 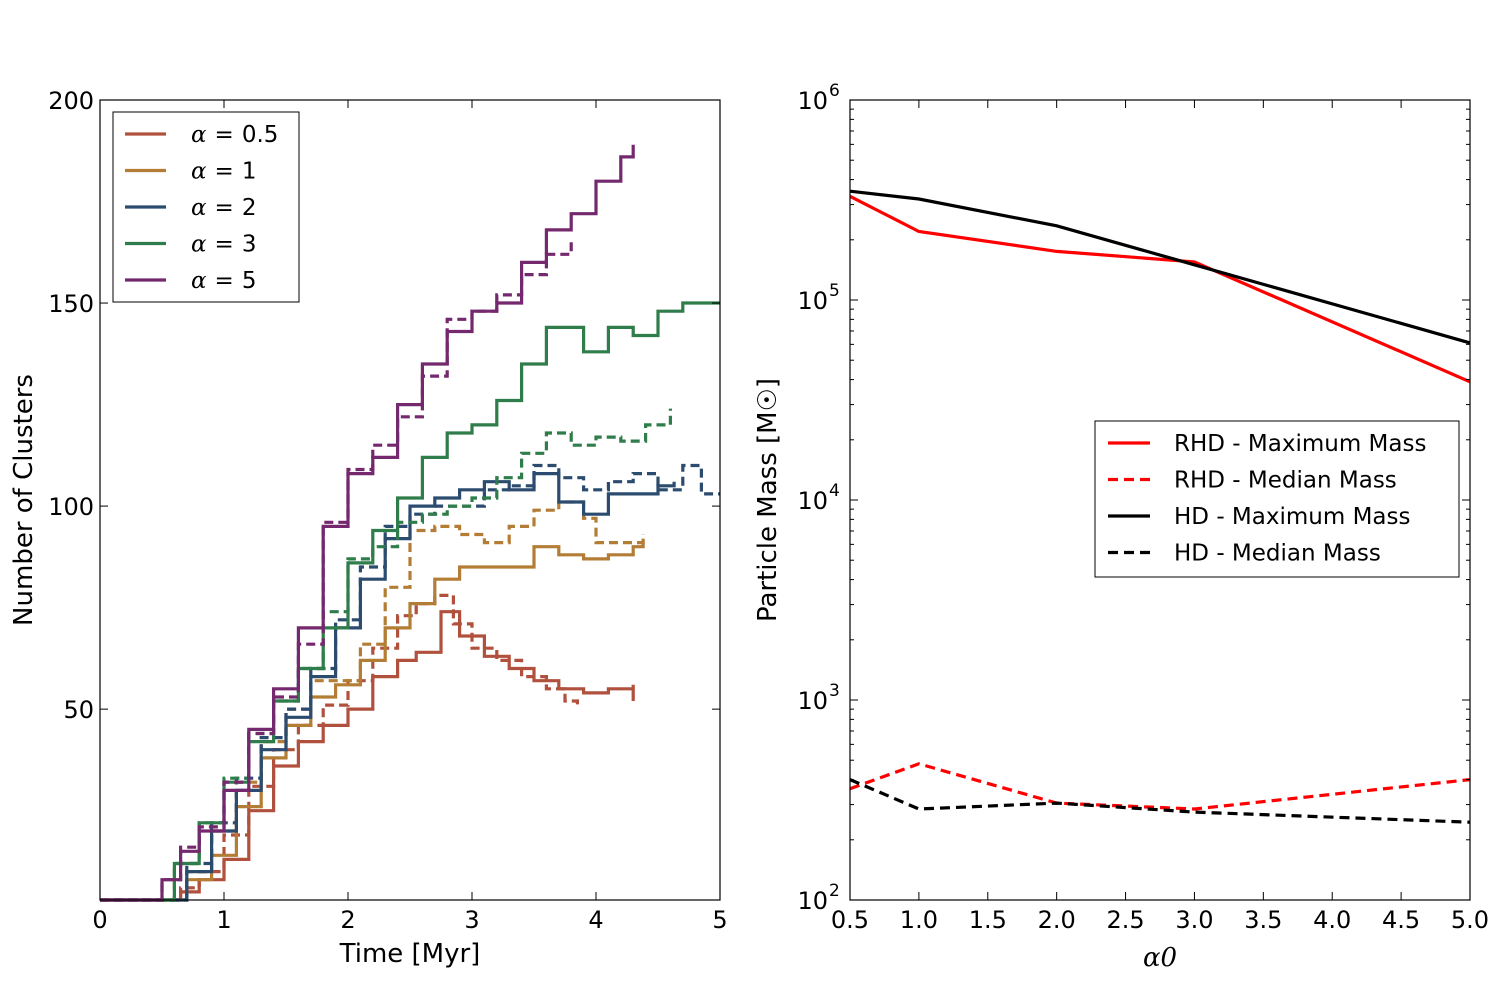 I want to click on right-series-1-line, so click(x=1160, y=786).